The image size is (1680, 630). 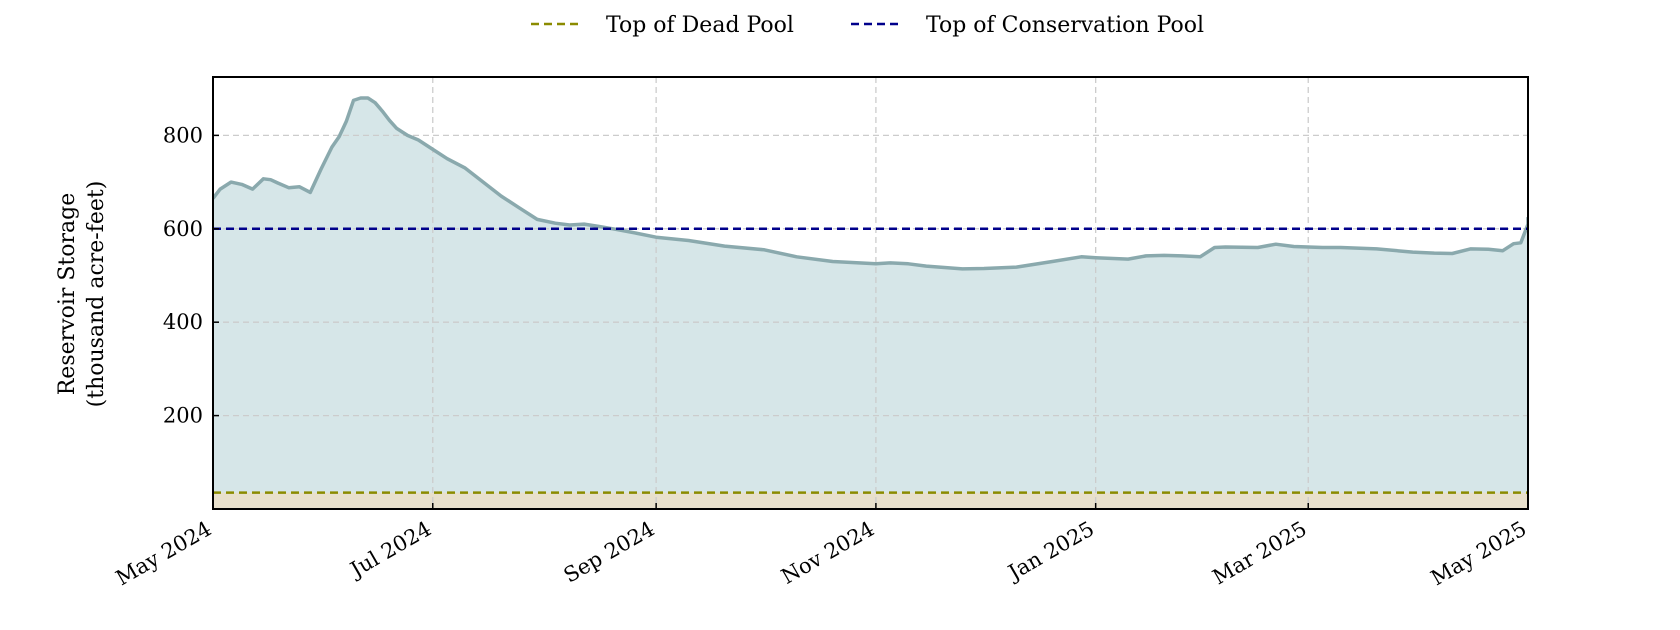 I want to click on y-tick-label: 600, so click(x=183, y=229).